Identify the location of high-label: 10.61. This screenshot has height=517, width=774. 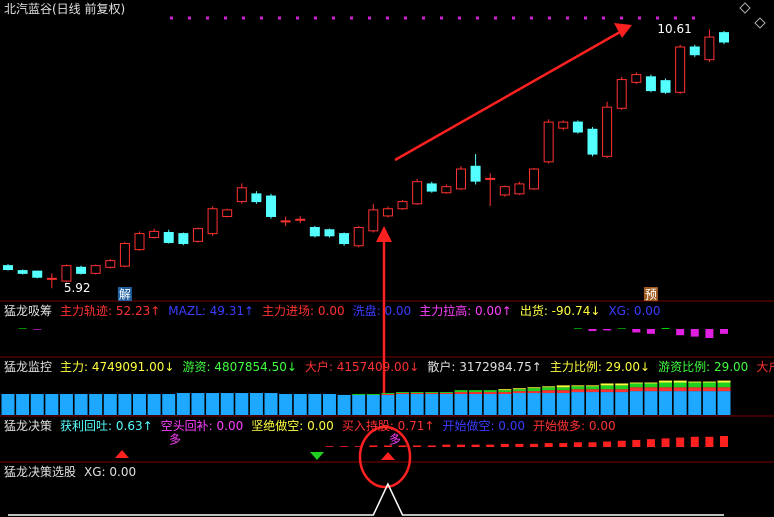
(674, 29).